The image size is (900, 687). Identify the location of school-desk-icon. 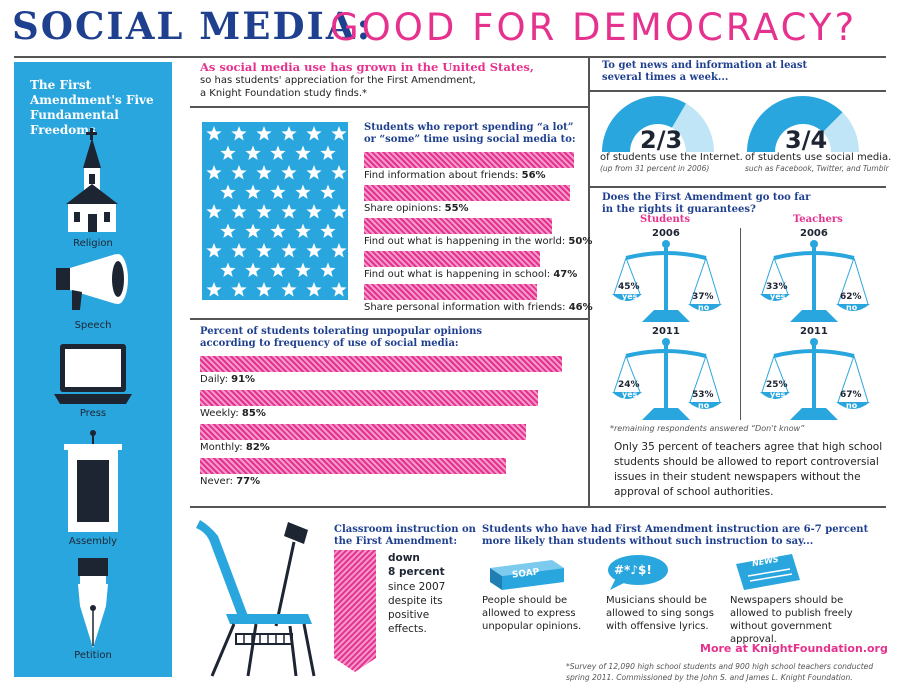
(256, 598).